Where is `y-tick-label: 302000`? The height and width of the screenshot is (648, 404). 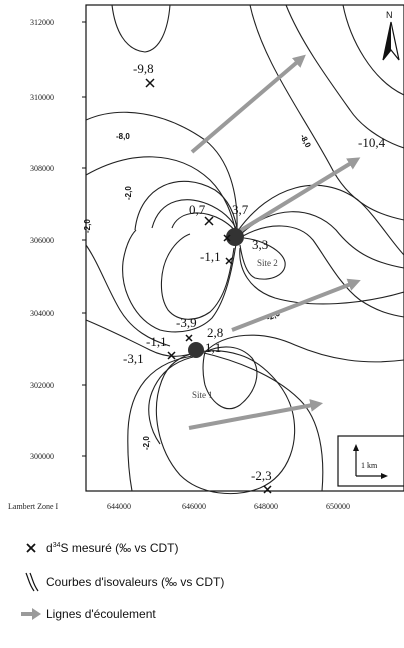
y-tick-label: 302000 is located at coordinates (42, 385).